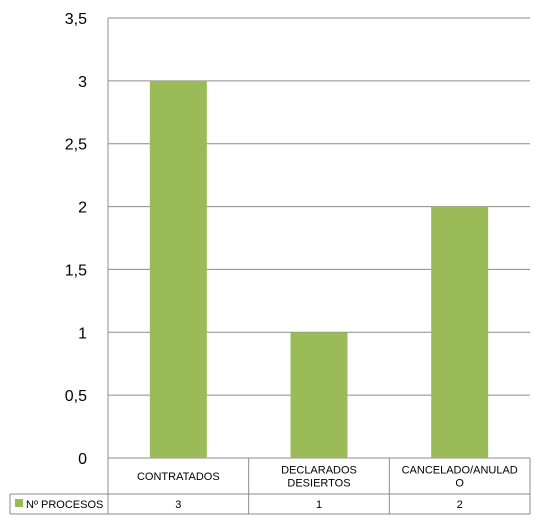 The height and width of the screenshot is (523, 533). What do you see at coordinates (82, 459) in the screenshot?
I see `y-tick-label: 0` at bounding box center [82, 459].